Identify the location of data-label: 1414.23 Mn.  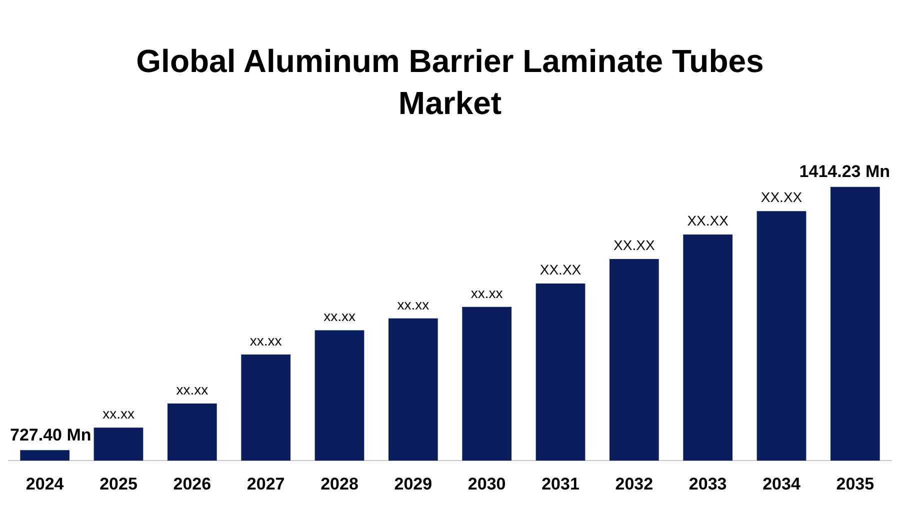
(844, 172).